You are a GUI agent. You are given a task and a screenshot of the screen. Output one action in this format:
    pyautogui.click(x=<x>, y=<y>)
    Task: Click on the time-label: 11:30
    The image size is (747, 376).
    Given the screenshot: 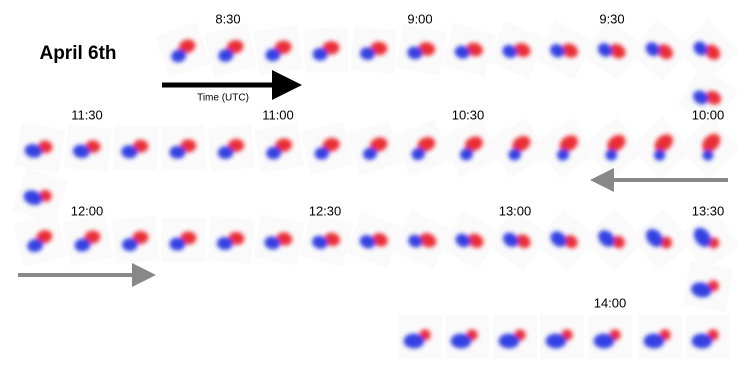 What is the action you would take?
    pyautogui.click(x=87, y=114)
    